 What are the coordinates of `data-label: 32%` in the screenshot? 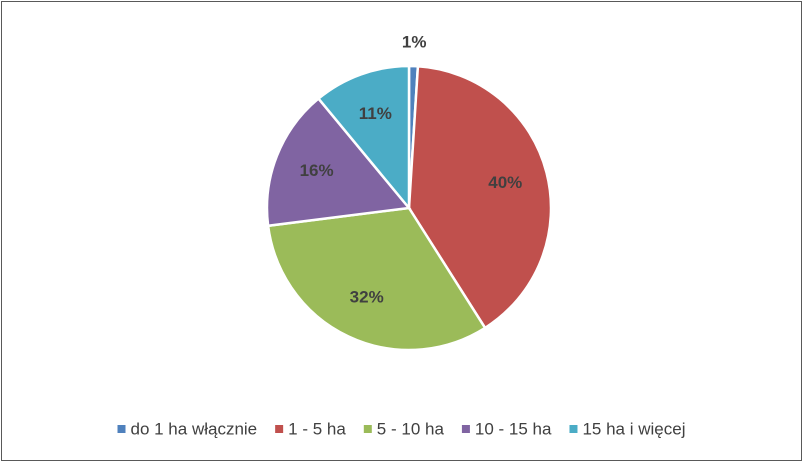 It's located at (367, 296).